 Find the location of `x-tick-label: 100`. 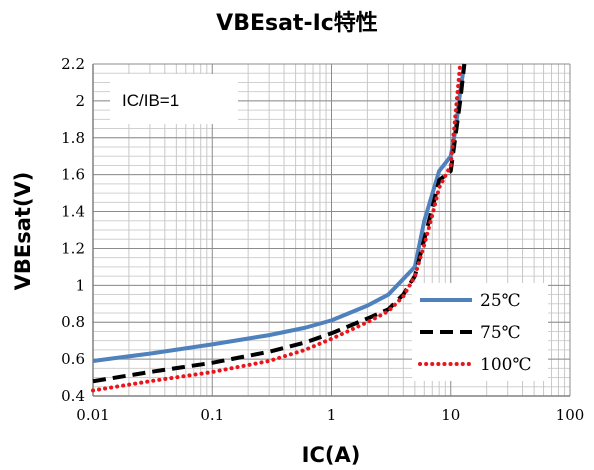

x-tick-label: 100 is located at coordinates (570, 415).